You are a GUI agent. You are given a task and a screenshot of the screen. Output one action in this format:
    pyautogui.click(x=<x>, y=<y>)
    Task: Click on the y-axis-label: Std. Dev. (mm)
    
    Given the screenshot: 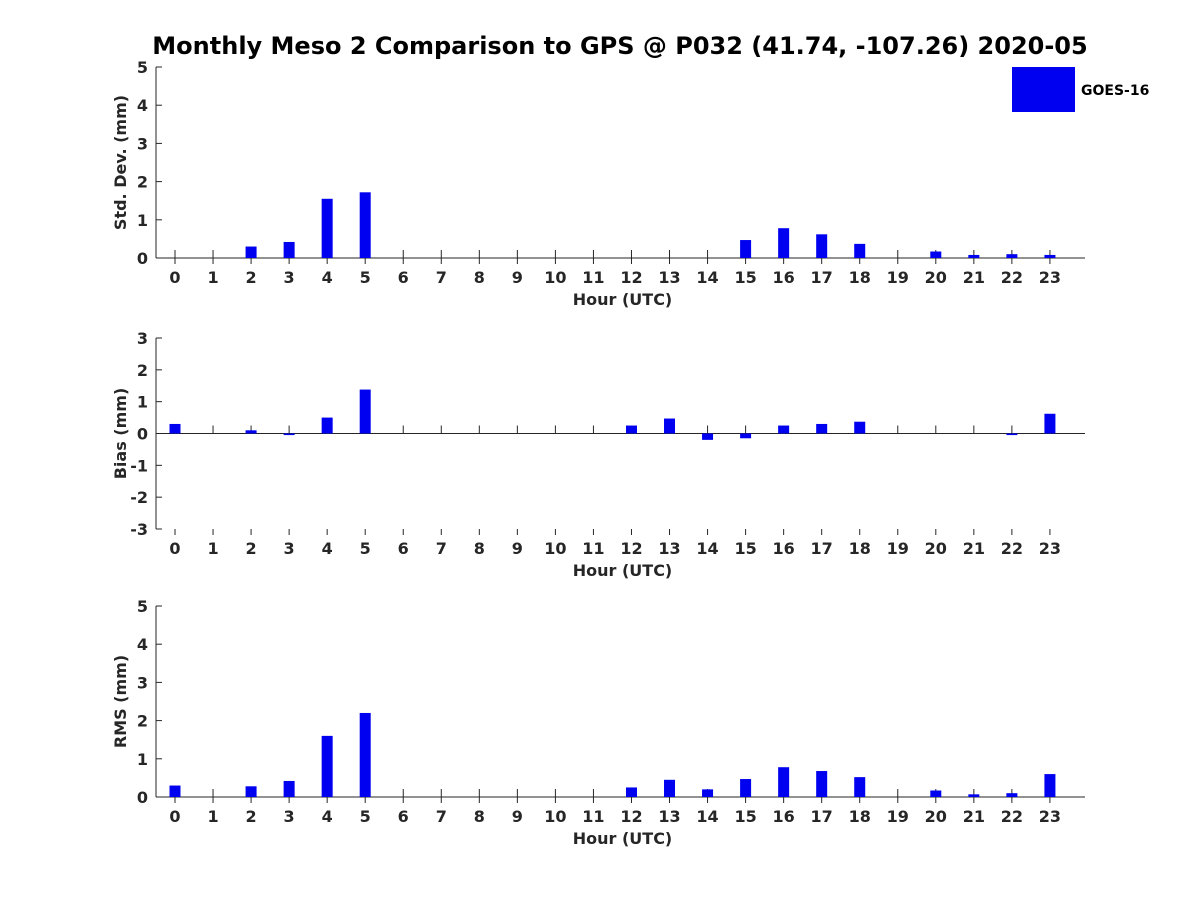 What is the action you would take?
    pyautogui.click(x=120, y=162)
    